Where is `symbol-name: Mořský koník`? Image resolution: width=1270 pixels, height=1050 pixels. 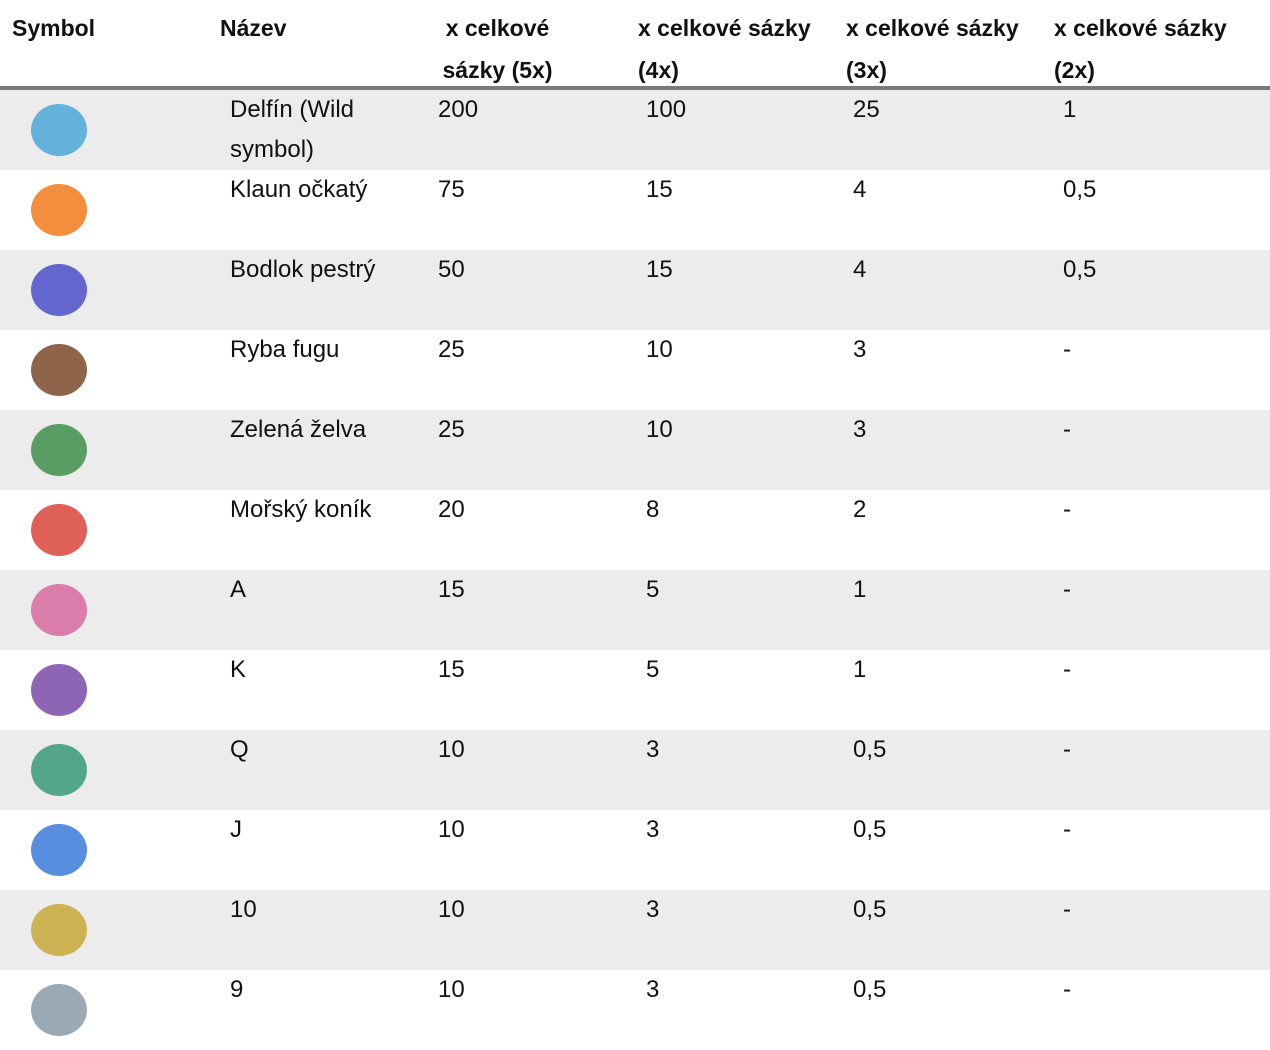
symbol-name: Mořský koník is located at coordinates (301, 509).